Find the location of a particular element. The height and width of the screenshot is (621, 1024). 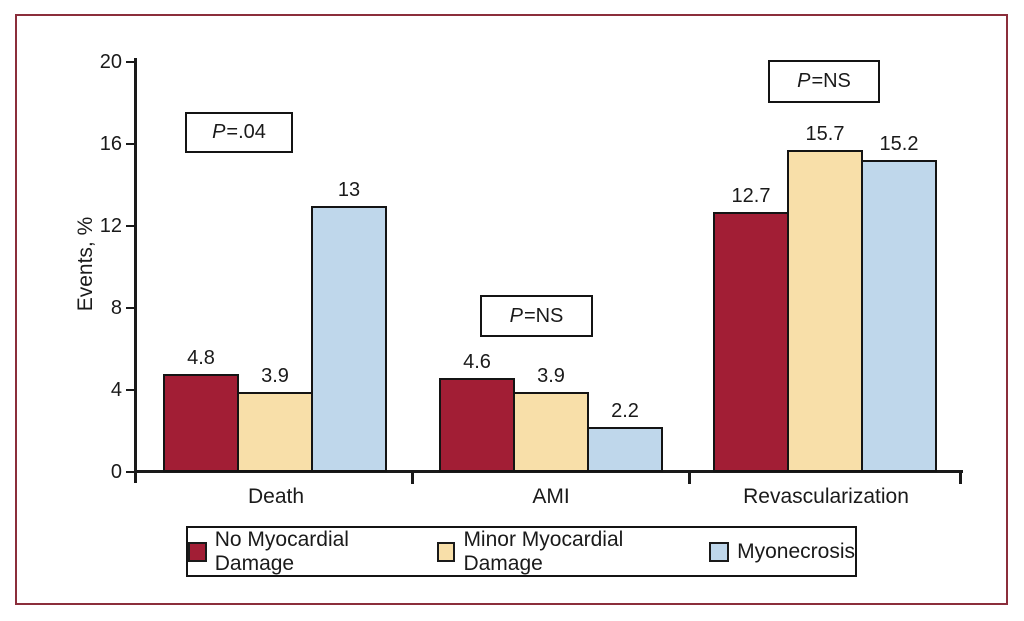

p-value-box: P =.04 is located at coordinates (239, 132).